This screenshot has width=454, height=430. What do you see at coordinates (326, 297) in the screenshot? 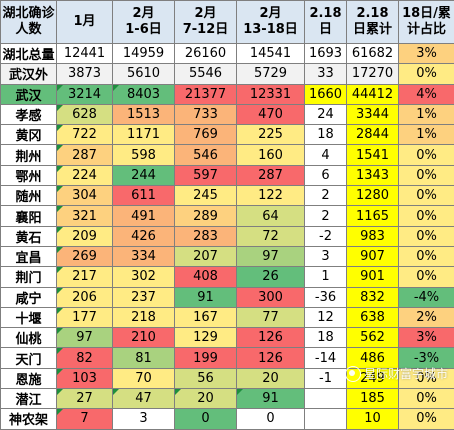
I see `cell-2-18-day: -36` at bounding box center [326, 297].